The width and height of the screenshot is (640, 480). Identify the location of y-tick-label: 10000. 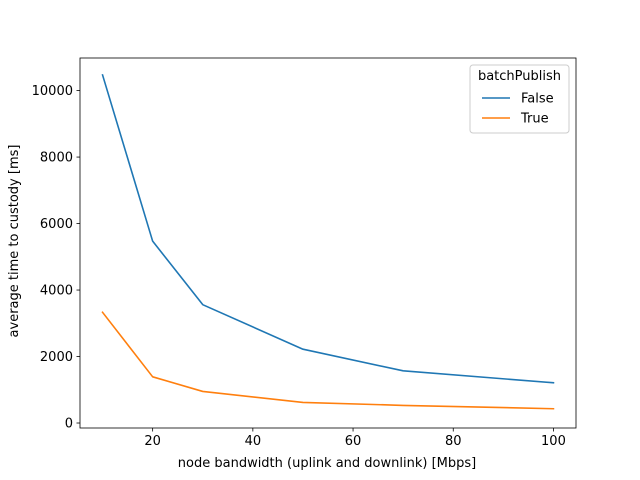
(52, 91).